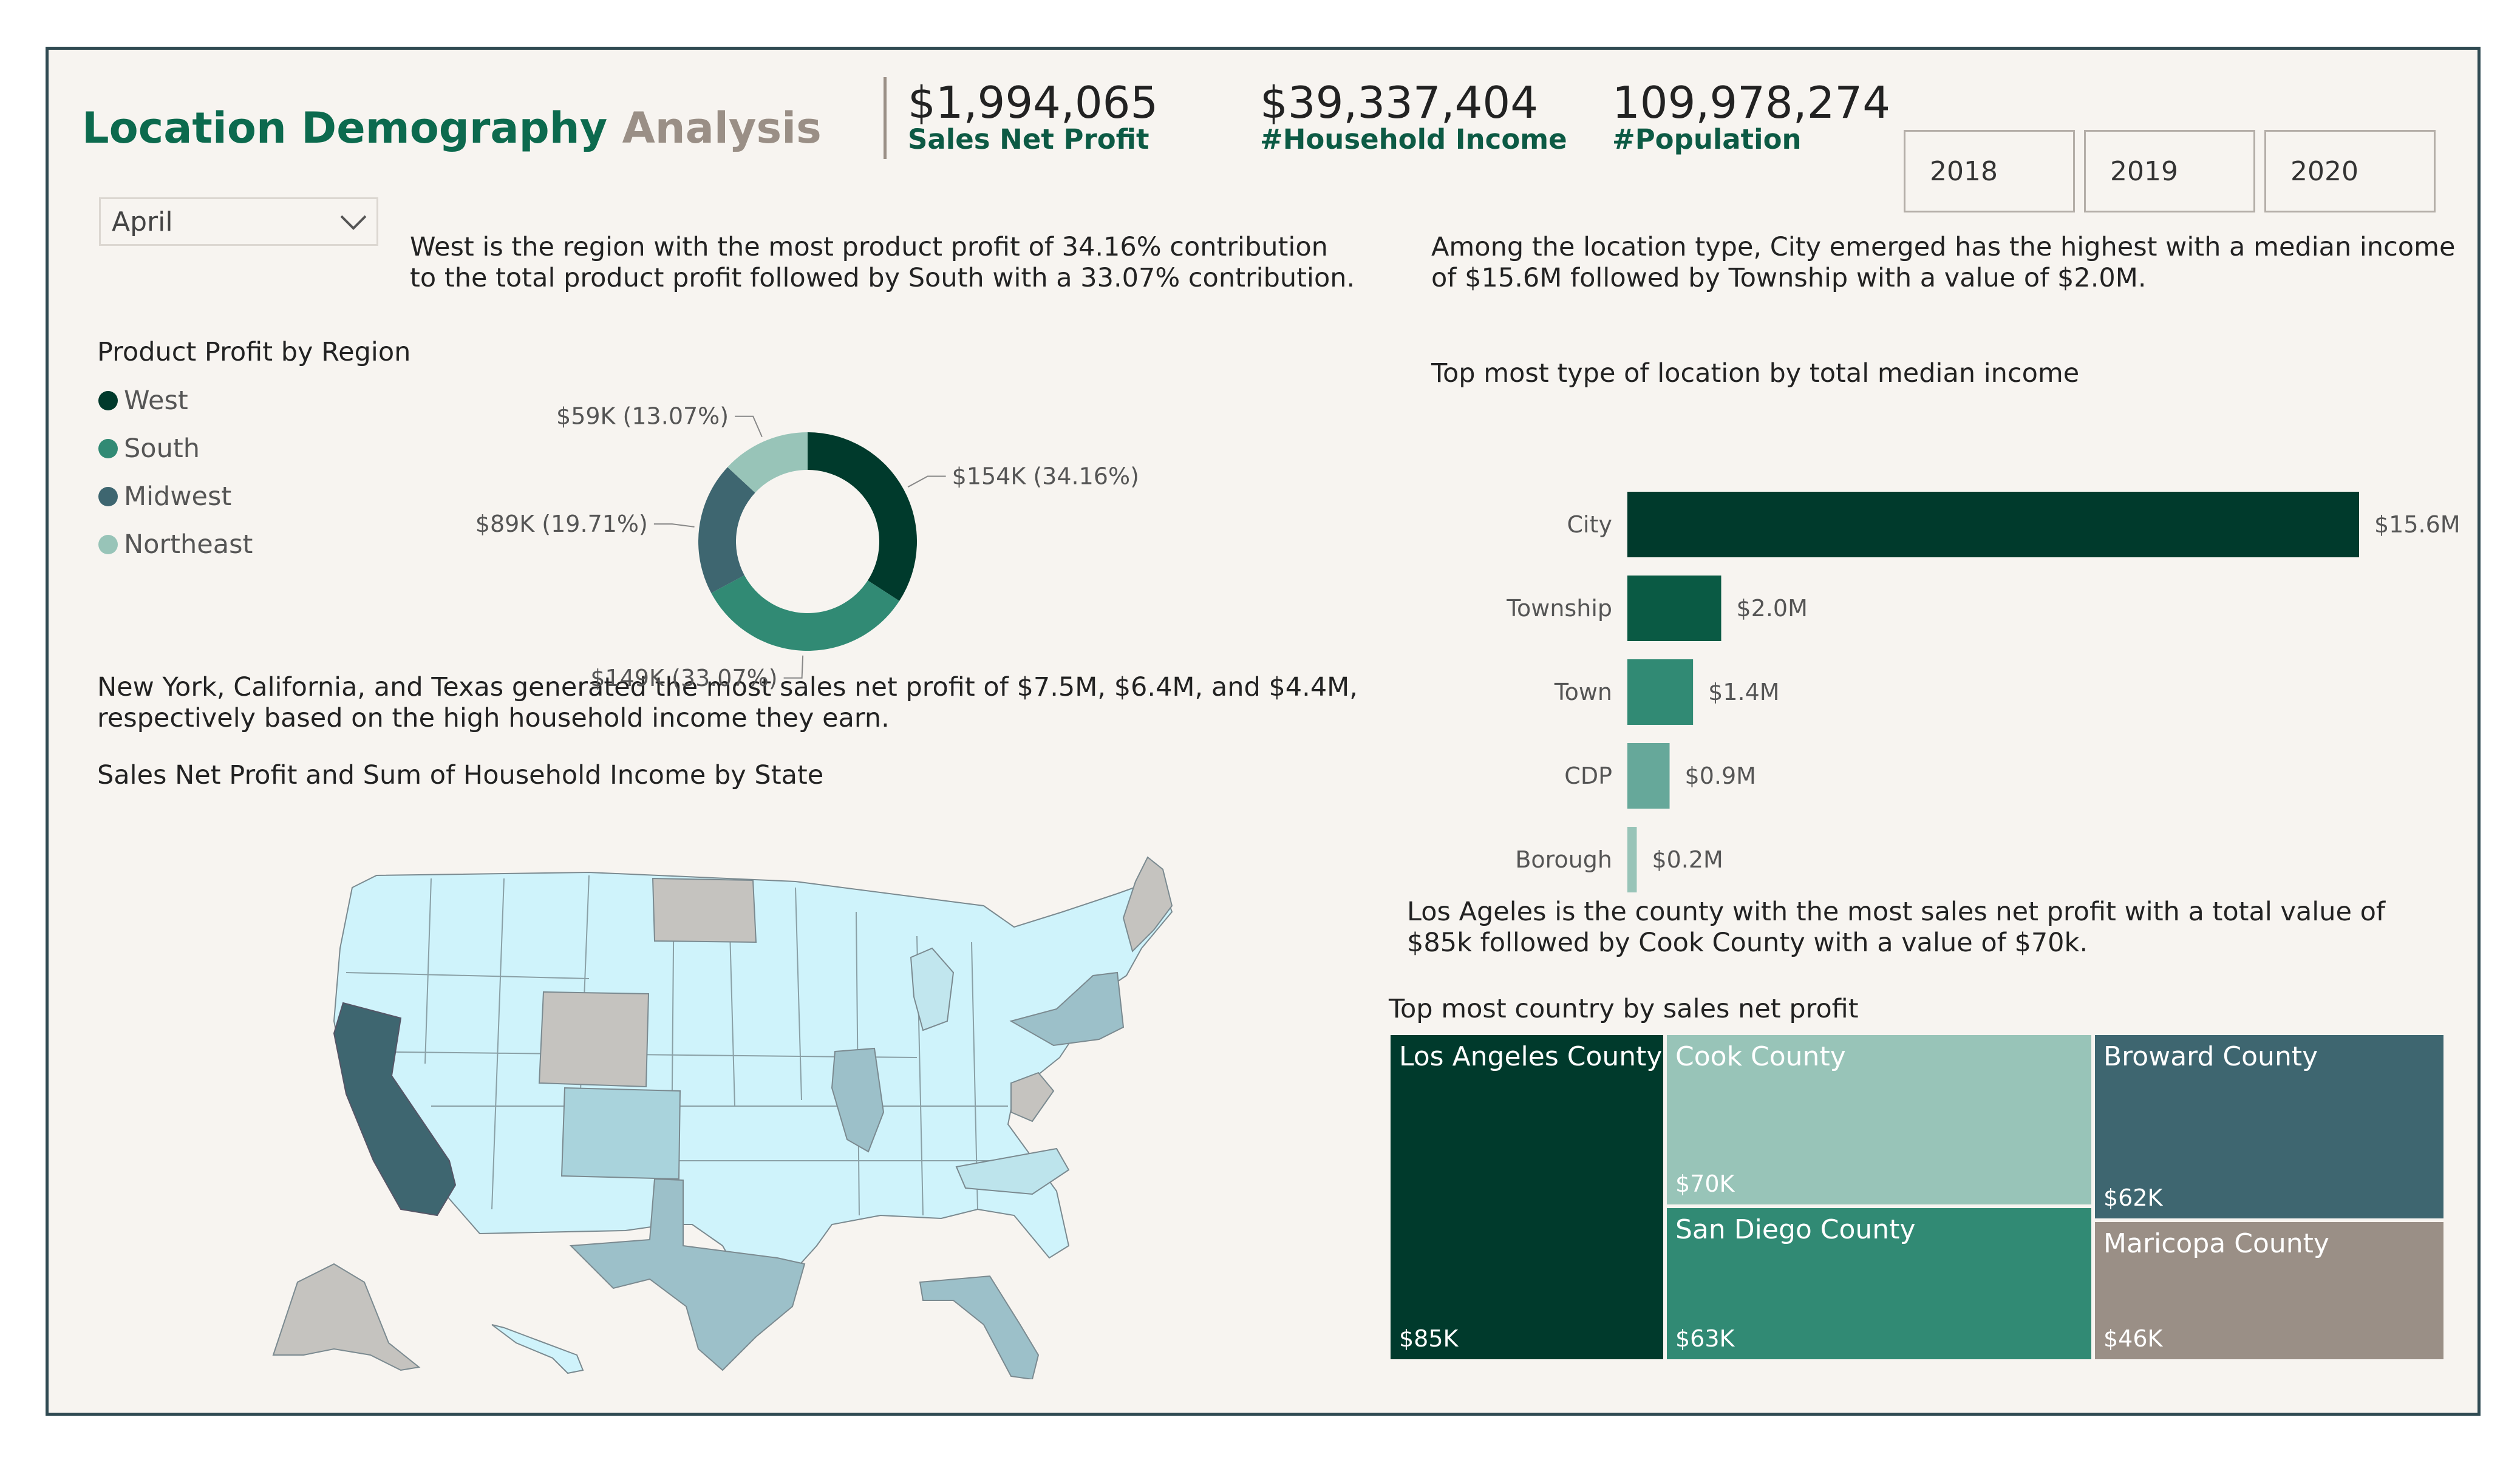 The image size is (2520, 1457). What do you see at coordinates (345, 128) in the screenshot?
I see `title-main-part: Location Demography` at bounding box center [345, 128].